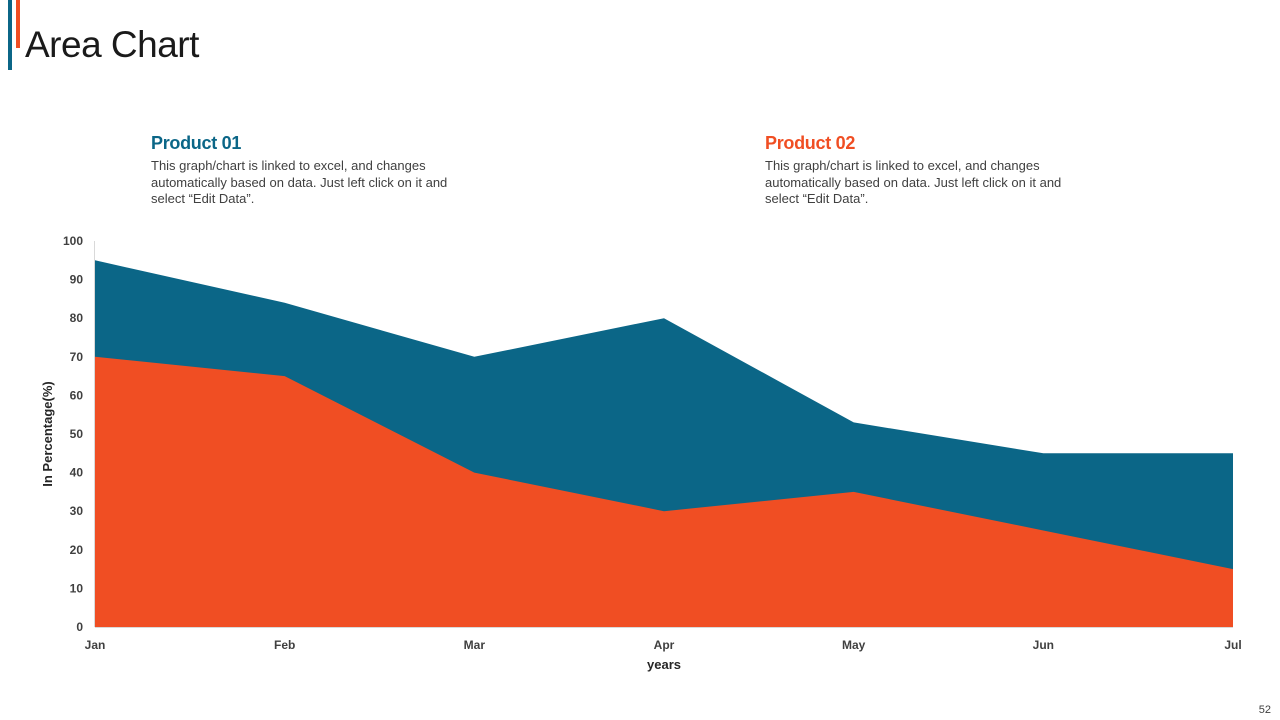 This screenshot has height=720, width=1280. I want to click on y-tick-label: 70, so click(77, 357).